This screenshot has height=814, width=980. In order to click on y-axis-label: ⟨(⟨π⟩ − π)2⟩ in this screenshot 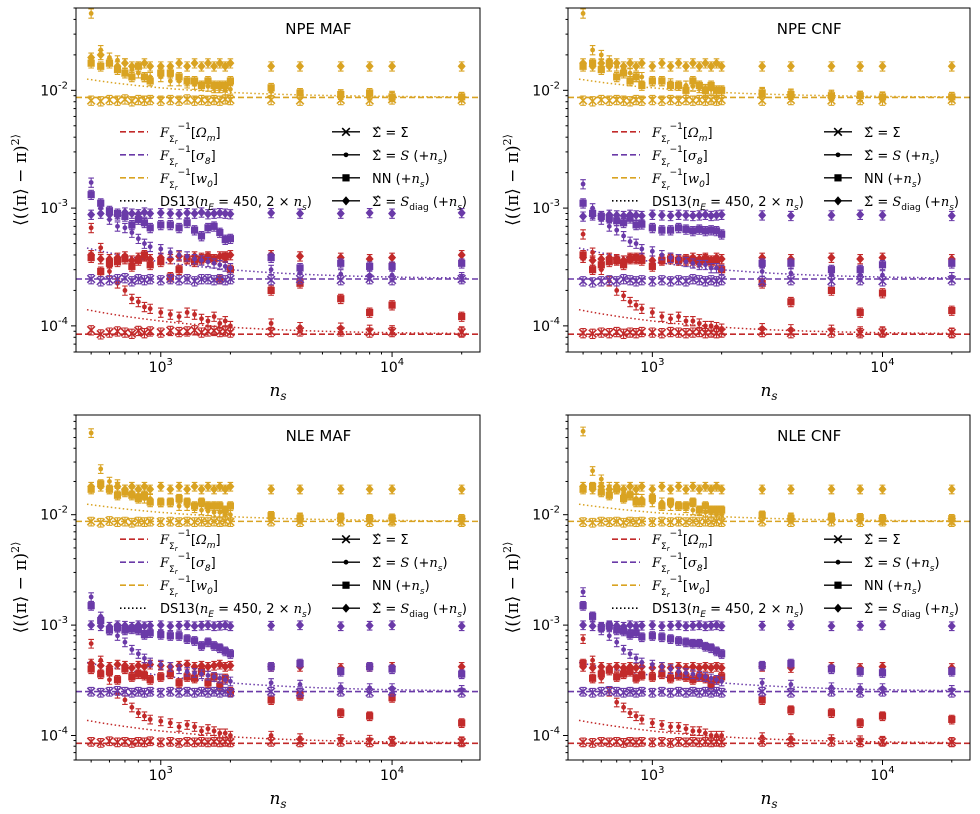, I will do `click(20, 588)`.